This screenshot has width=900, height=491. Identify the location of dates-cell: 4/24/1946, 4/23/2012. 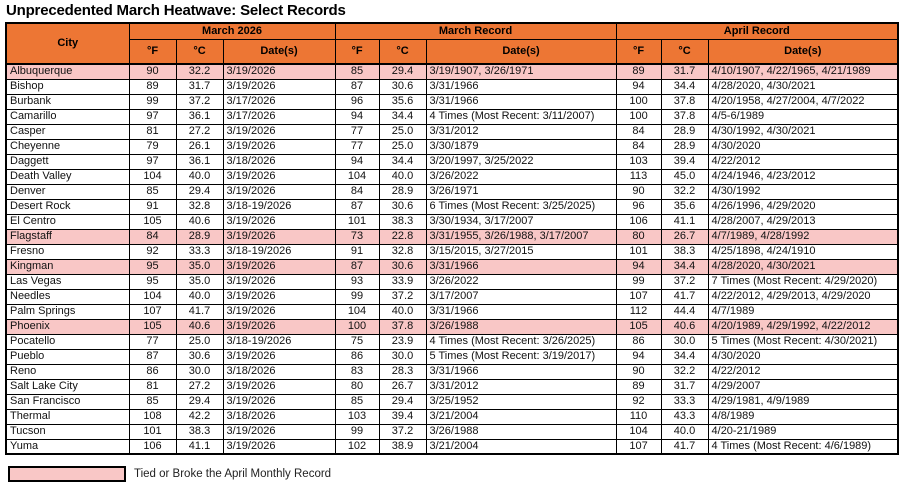
(803, 176).